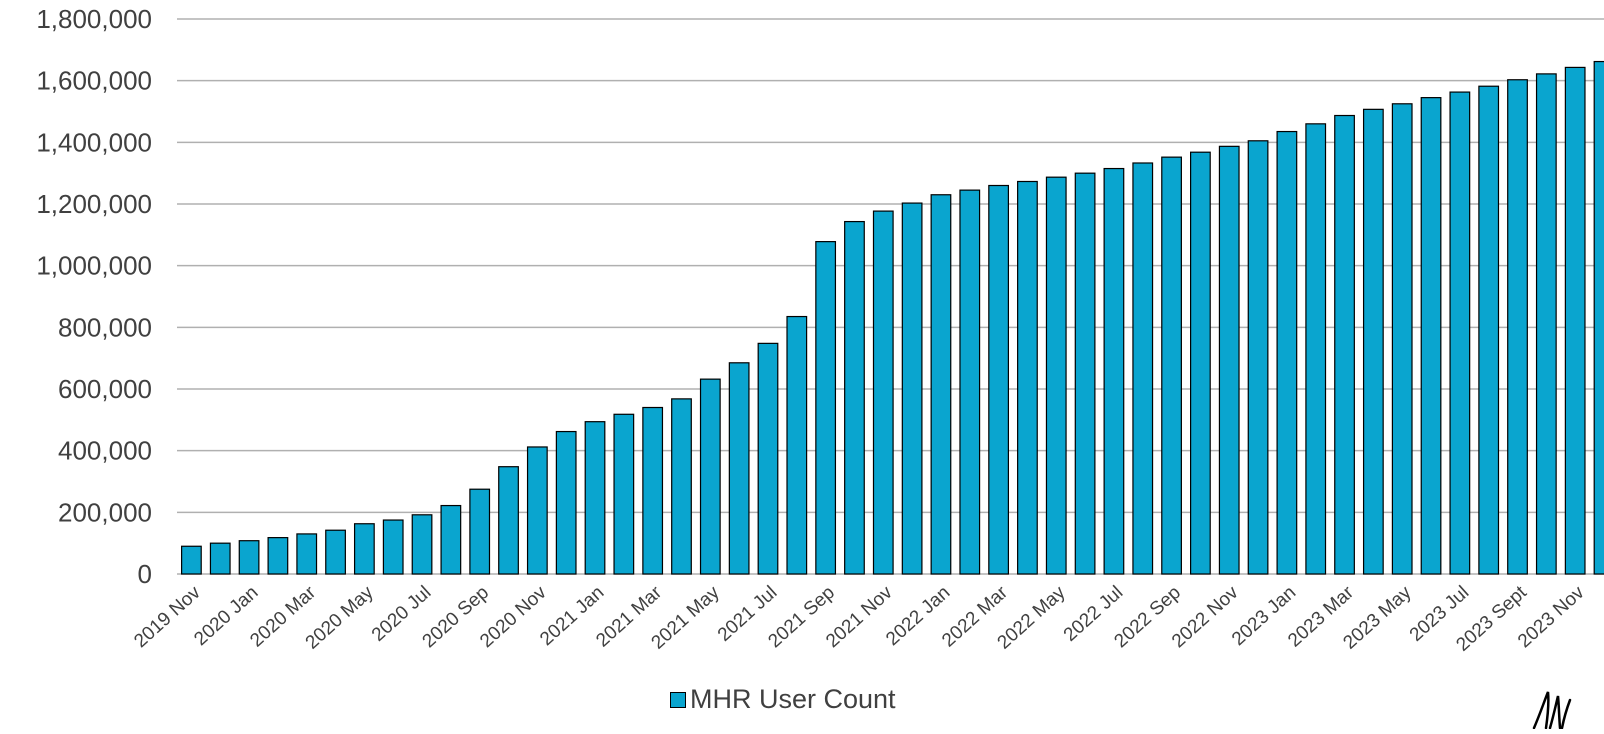  Describe the element at coordinates (105, 327) in the screenshot. I see `y-tick-label: 800,000` at that location.